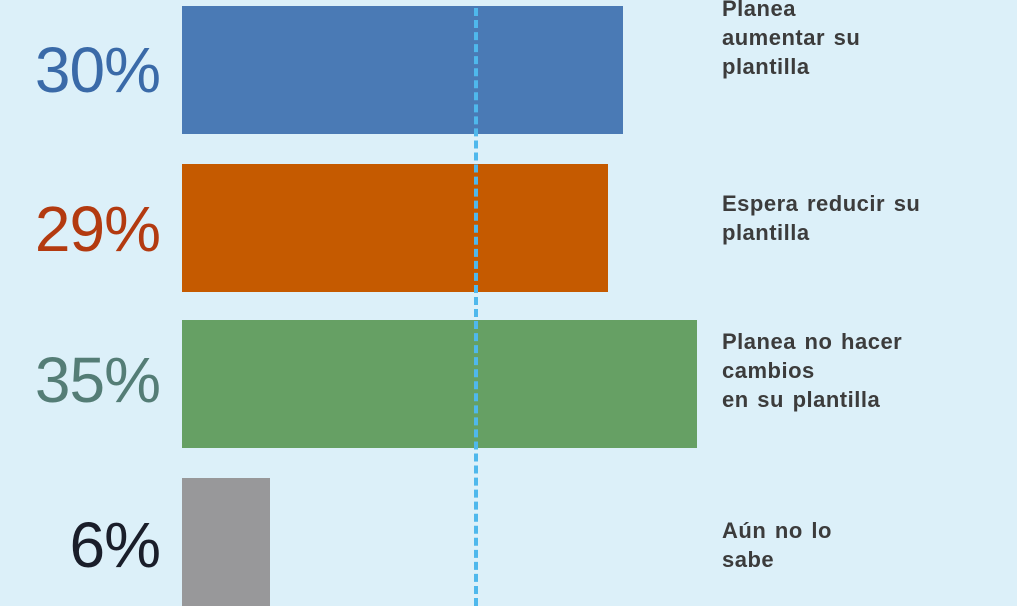 This screenshot has height=606, width=1017. Describe the element at coordinates (801, 399) in the screenshot. I see `category-label-line: en su plantilla` at that location.